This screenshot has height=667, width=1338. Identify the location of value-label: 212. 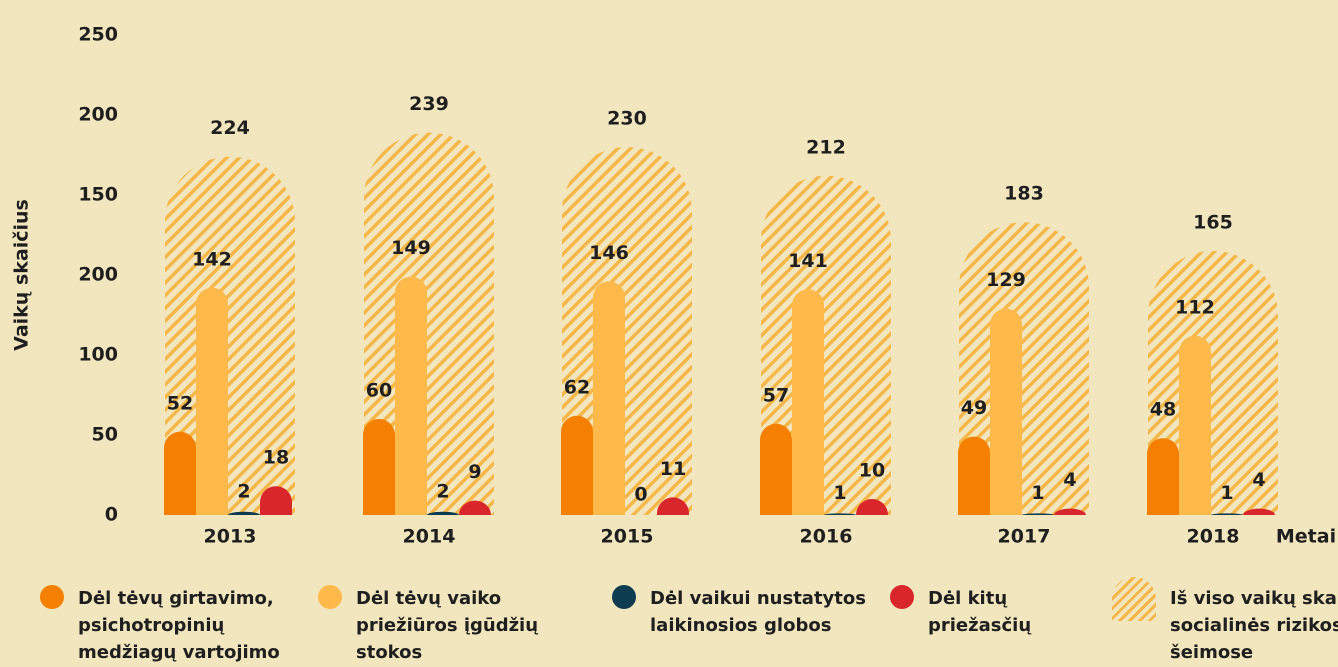
(826, 147).